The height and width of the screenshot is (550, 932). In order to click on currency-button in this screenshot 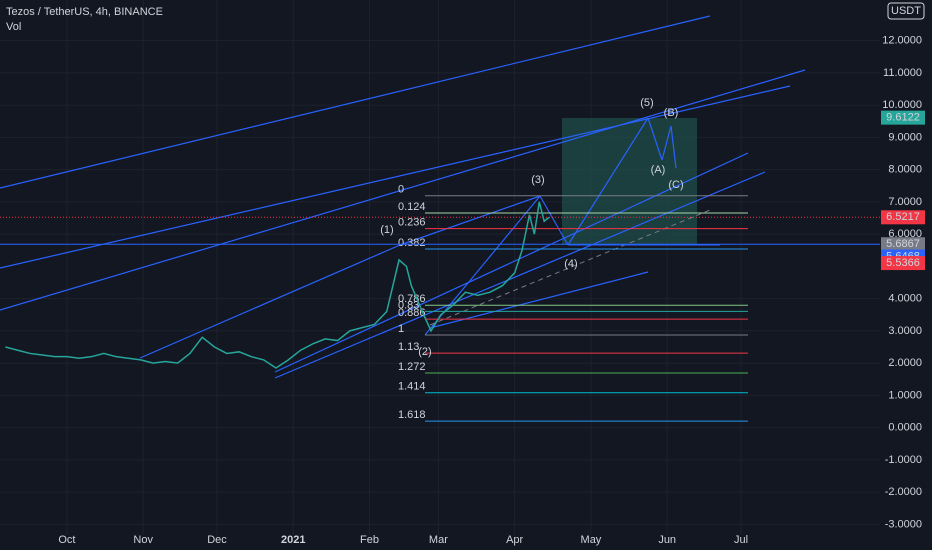, I will do `click(906, 11)`.